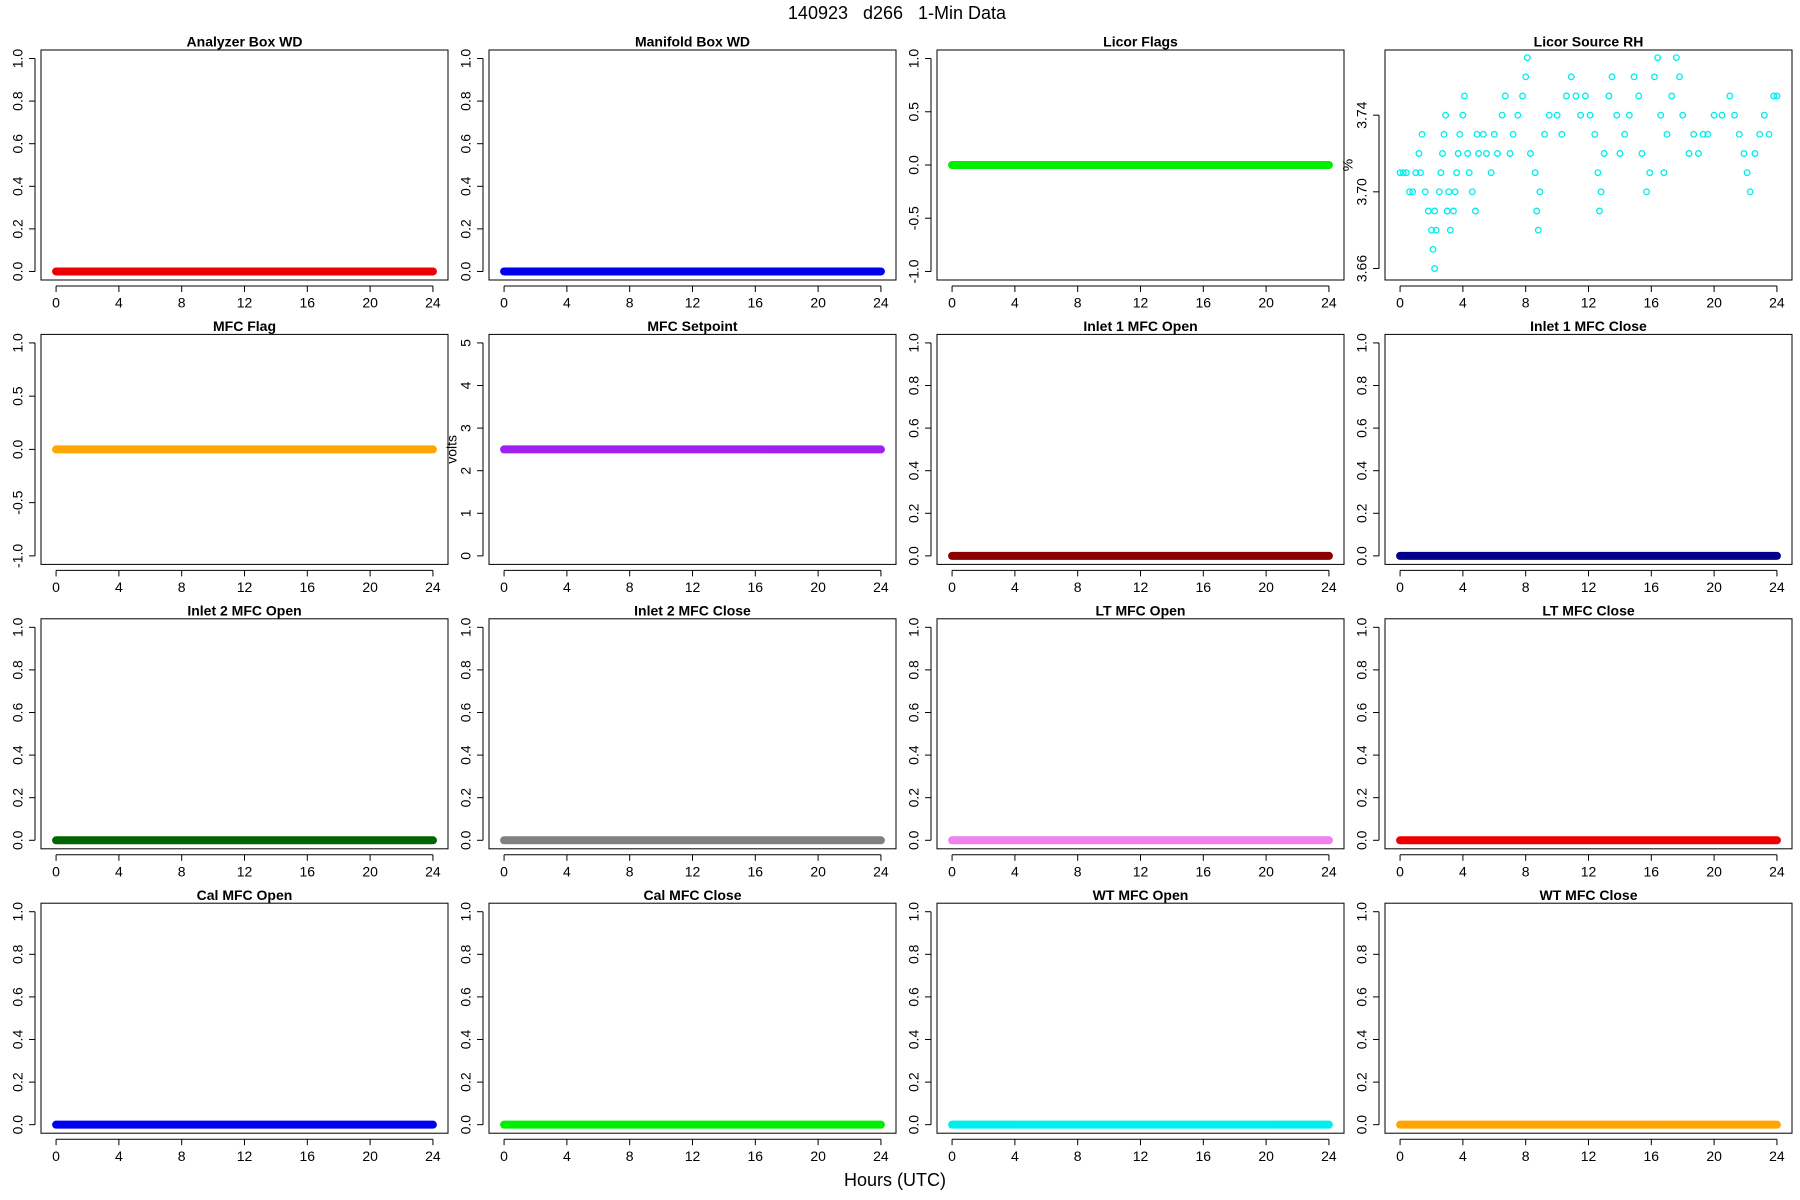 The height and width of the screenshot is (1200, 1800). What do you see at coordinates (244, 326) in the screenshot?
I see `panel-title: MFC Flag` at bounding box center [244, 326].